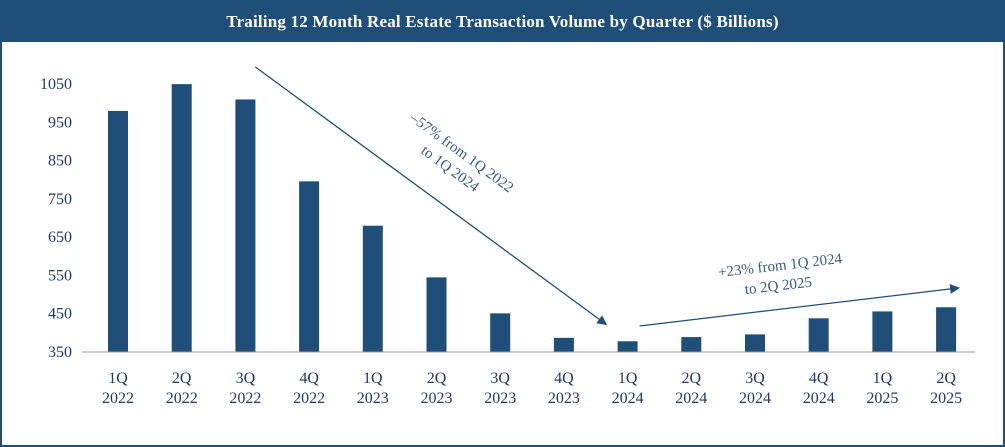 This screenshot has width=1005, height=447. Describe the element at coordinates (500, 388) in the screenshot. I see `x-tick-label-3q-2023: 3Q 2023` at that location.